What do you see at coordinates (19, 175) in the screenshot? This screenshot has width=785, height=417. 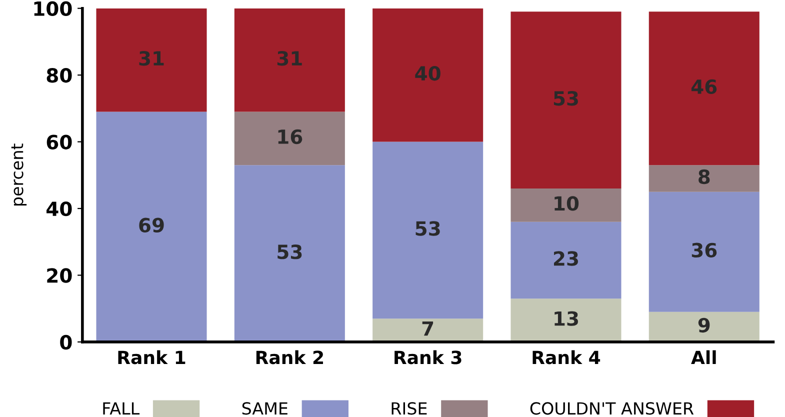 I see `y-axis-title: percent` at bounding box center [19, 175].